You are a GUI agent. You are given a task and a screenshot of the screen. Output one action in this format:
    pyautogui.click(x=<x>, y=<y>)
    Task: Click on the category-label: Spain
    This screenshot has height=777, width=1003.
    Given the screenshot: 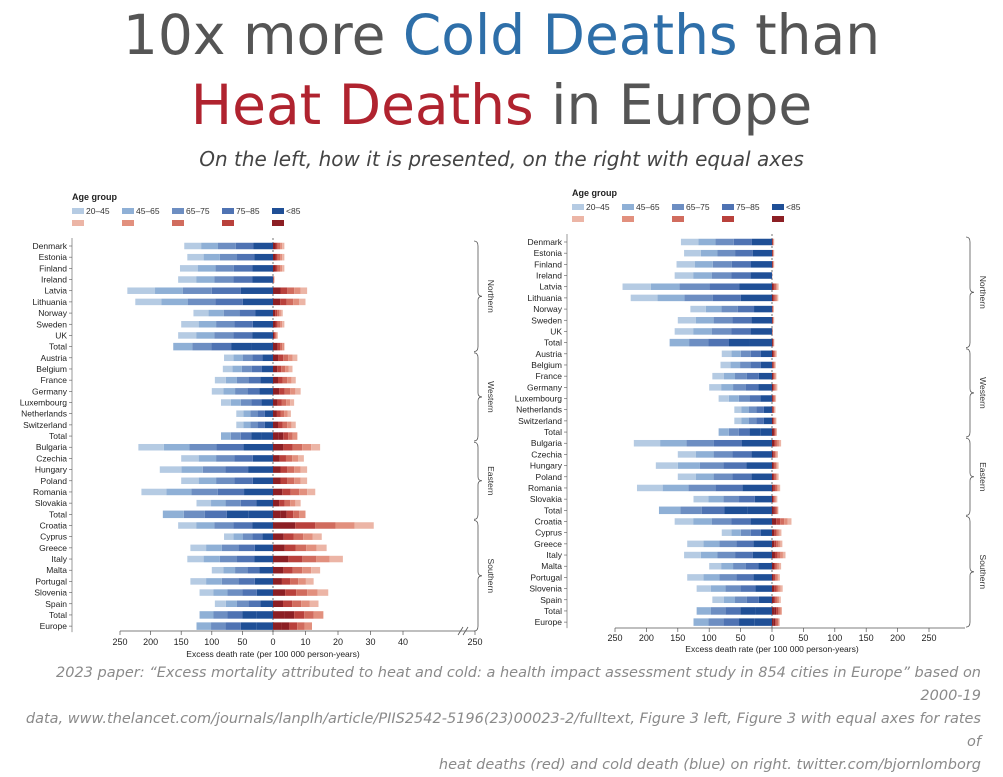 What is the action you would take?
    pyautogui.click(x=551, y=600)
    